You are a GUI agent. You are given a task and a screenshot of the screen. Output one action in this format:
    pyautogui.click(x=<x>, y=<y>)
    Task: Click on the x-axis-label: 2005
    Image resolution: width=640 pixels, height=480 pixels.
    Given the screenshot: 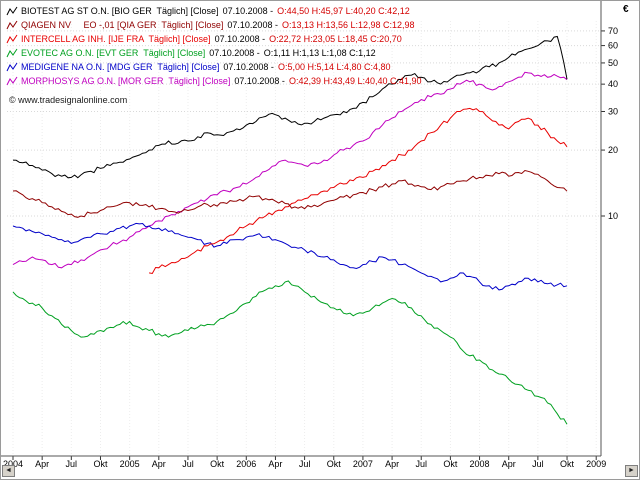 What is the action you would take?
    pyautogui.click(x=130, y=464)
    